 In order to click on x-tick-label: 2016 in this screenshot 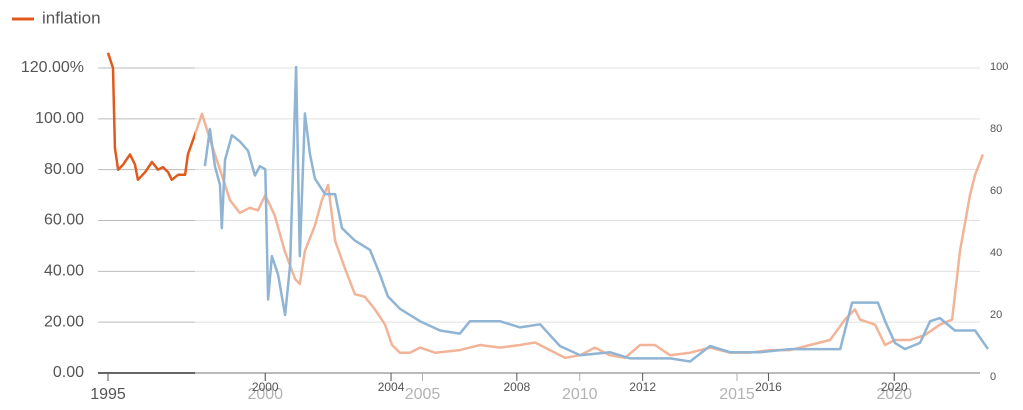, I will do `click(768, 387)`.